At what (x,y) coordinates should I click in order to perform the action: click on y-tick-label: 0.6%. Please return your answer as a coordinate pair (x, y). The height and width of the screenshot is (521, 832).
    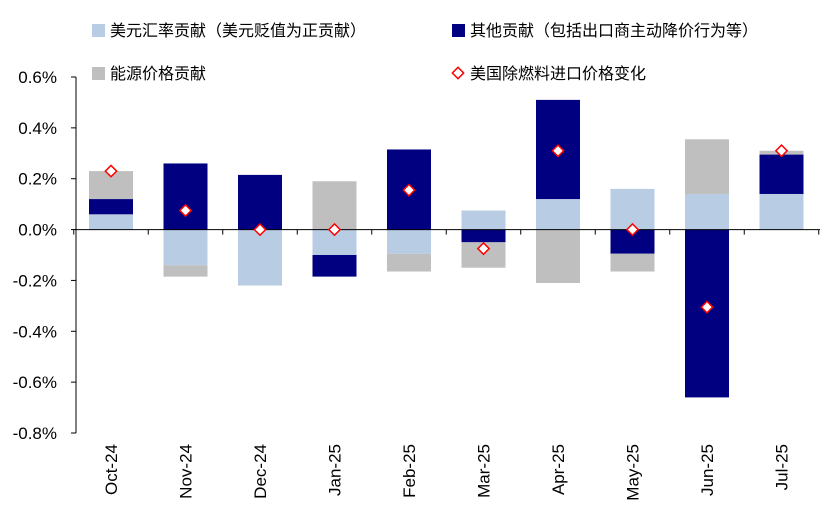
    Looking at the image, I should click on (37, 77).